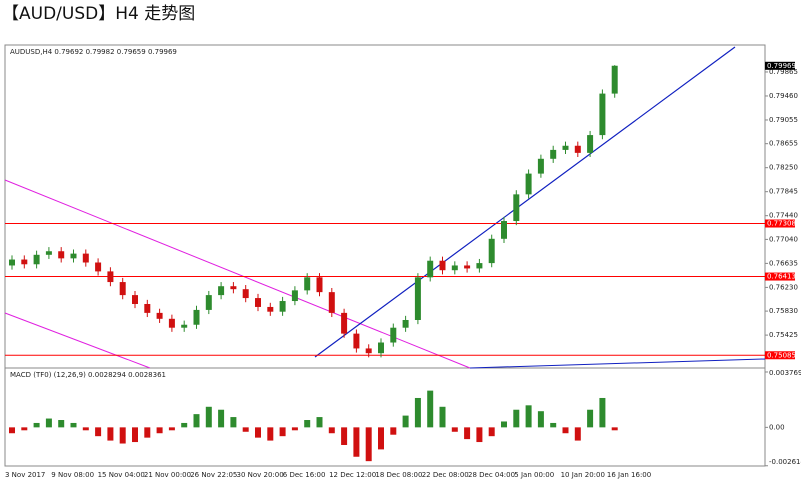  Describe the element at coordinates (617, 363) in the screenshot. I see `trend-line` at that location.